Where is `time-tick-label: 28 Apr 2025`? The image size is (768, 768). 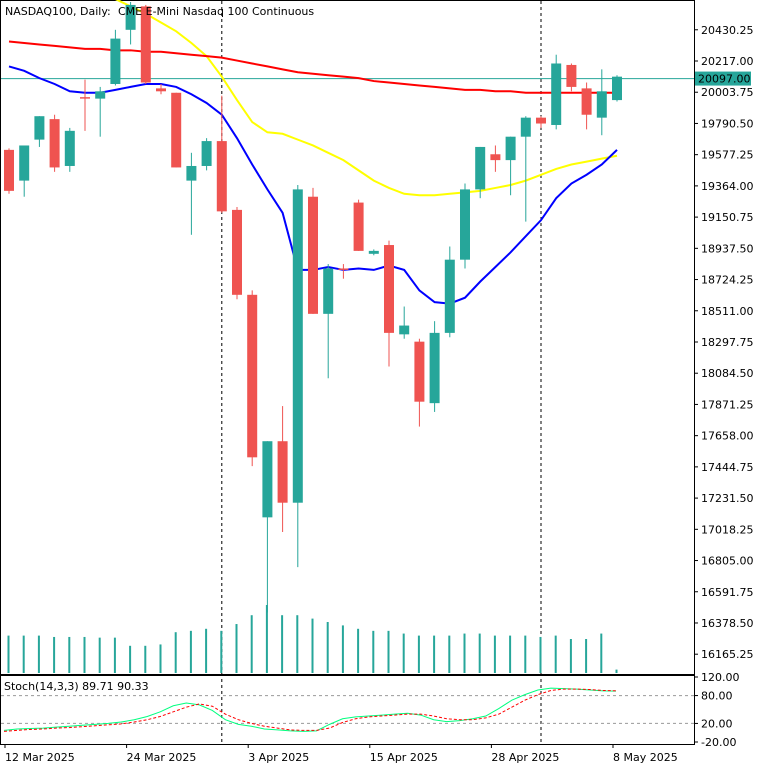 time-tick-label: 28 Apr 2025 is located at coordinates (525, 757).